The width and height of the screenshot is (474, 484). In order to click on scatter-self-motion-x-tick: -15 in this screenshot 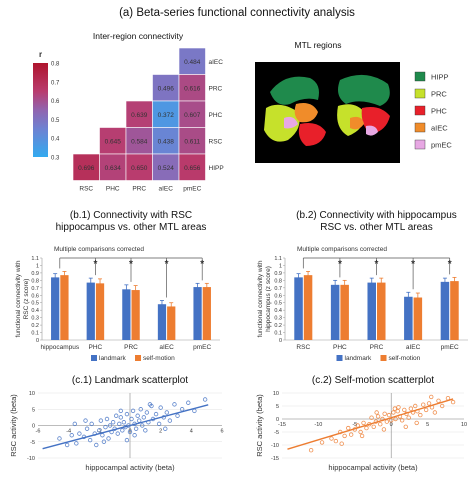, I will do `click(282, 425)`.